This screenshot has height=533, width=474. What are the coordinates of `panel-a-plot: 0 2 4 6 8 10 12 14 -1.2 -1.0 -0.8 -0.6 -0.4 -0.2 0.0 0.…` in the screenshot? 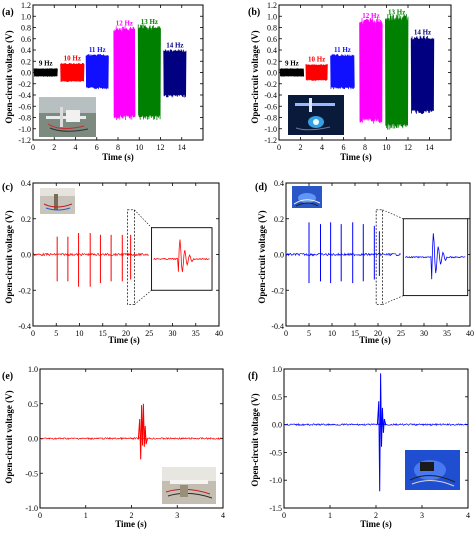 It's located at (111, 76).